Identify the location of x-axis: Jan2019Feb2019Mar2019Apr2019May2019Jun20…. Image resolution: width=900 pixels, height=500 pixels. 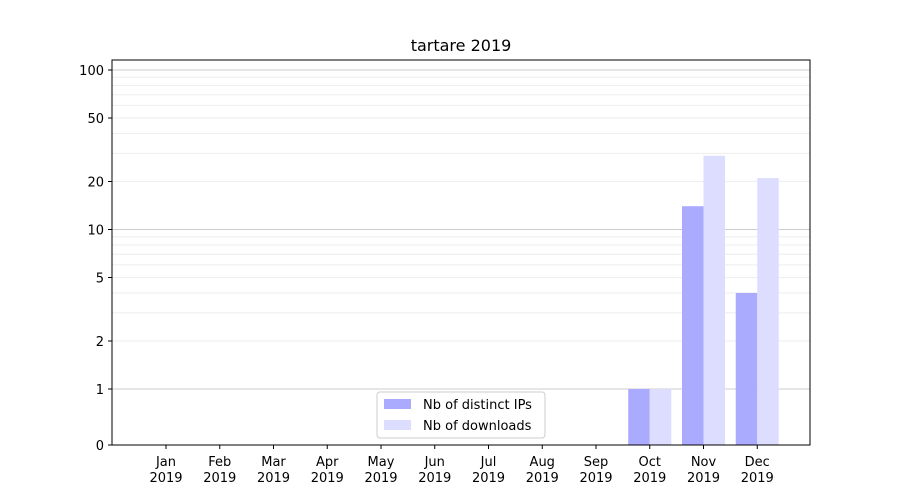
(461, 465).